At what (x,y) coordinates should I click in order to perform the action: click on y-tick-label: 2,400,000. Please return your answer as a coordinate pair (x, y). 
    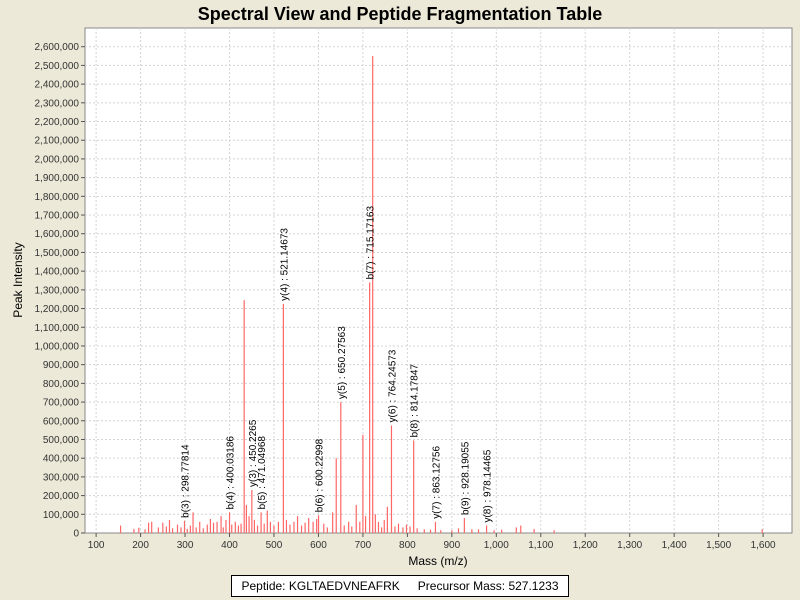
    Looking at the image, I should click on (57, 85).